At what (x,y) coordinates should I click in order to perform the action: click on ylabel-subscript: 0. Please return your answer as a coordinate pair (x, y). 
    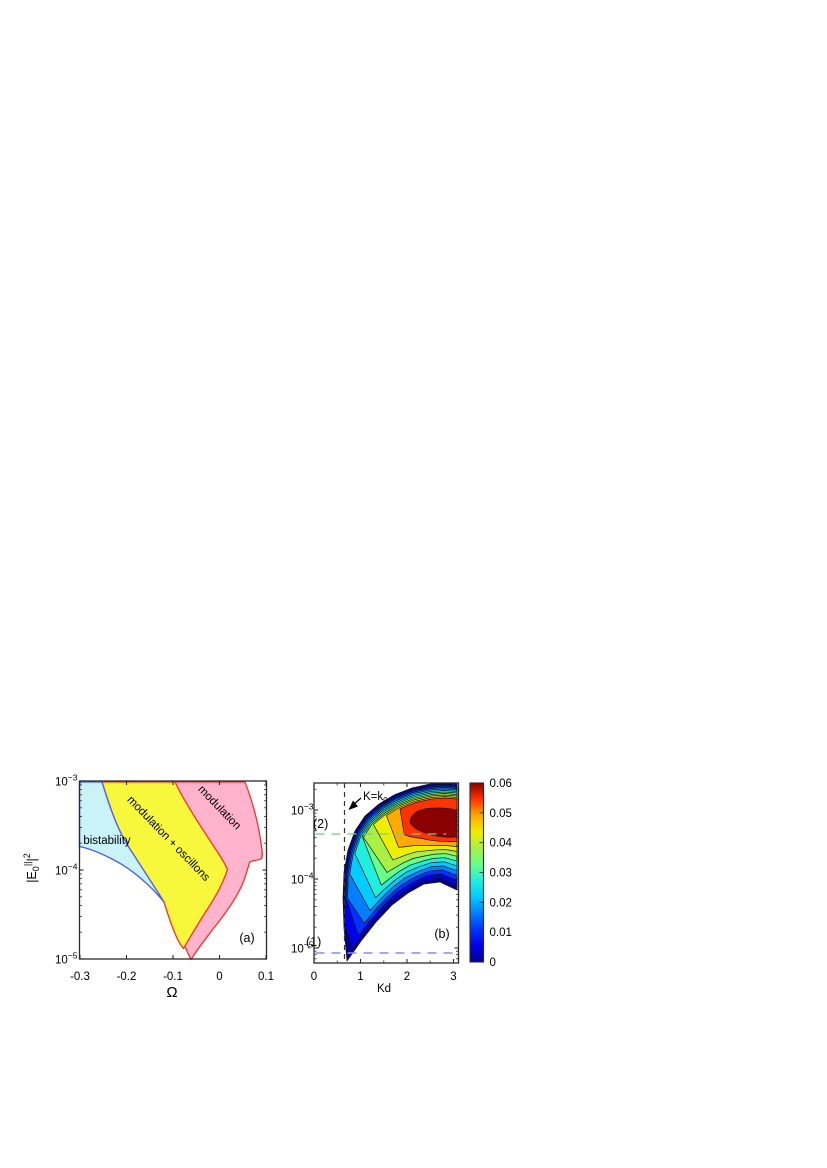
    Looking at the image, I should click on (36, 868).